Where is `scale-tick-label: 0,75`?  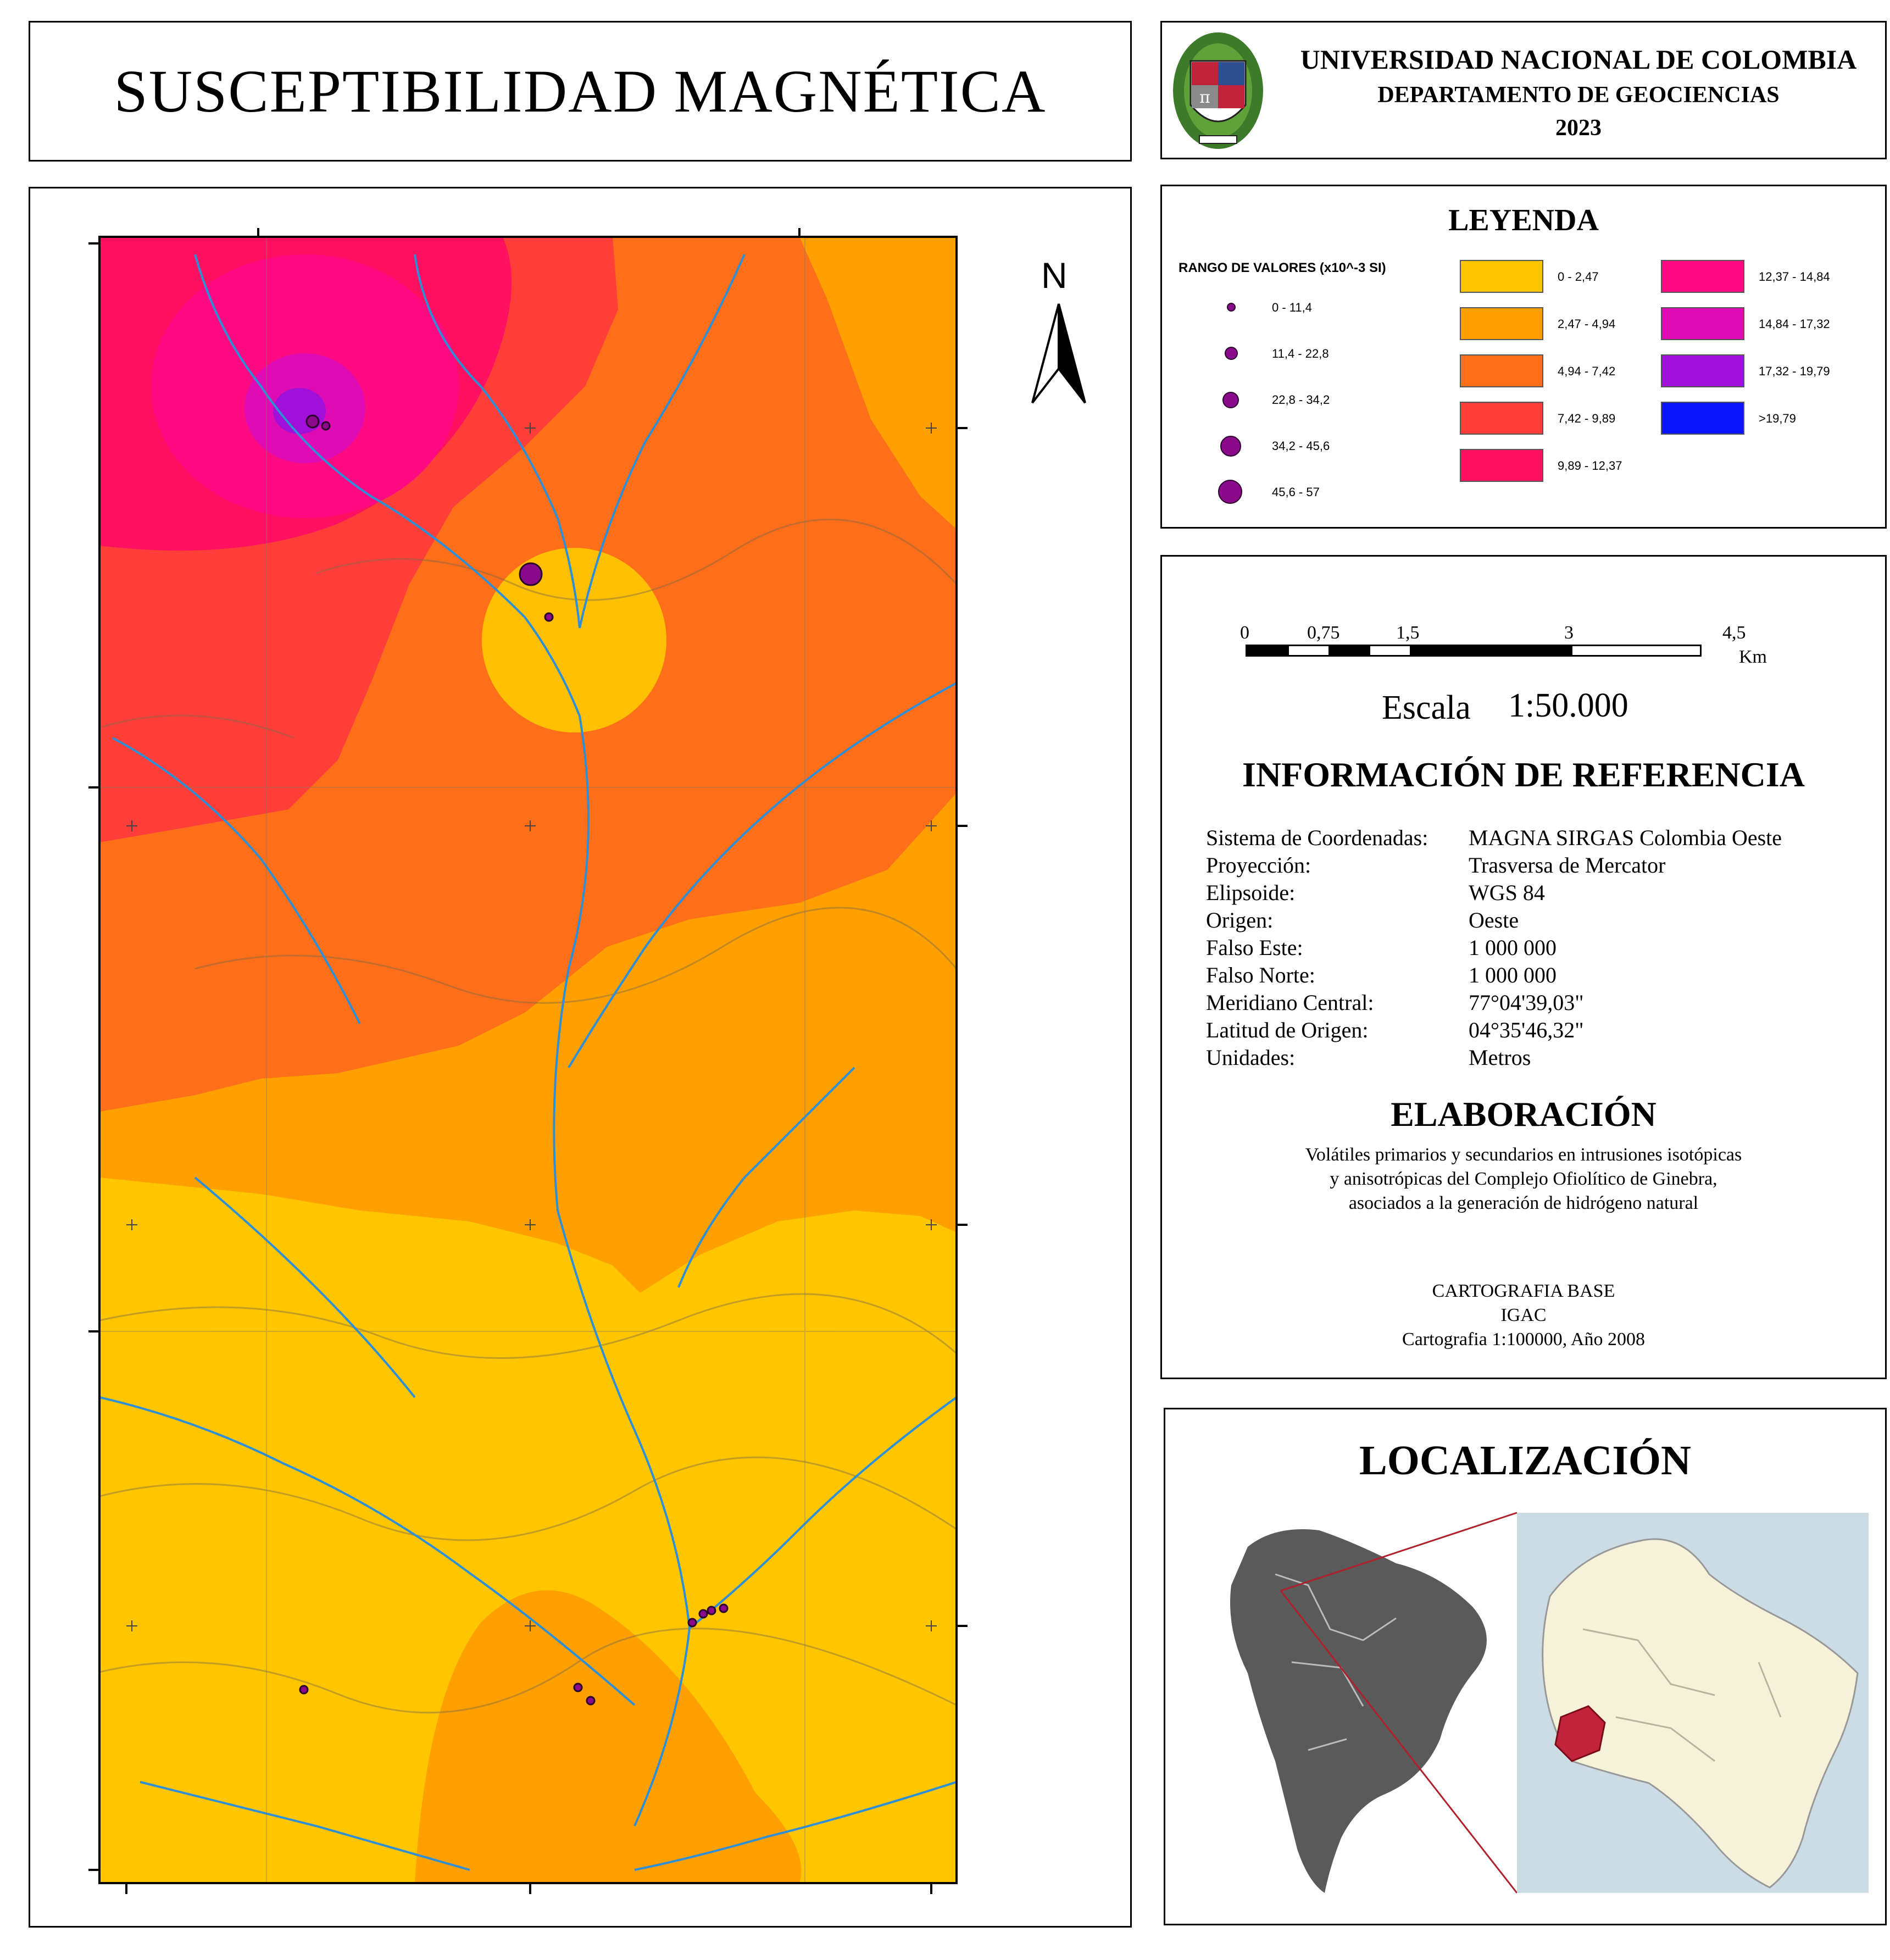
scale-tick-label: 0,75 is located at coordinates (1323, 633).